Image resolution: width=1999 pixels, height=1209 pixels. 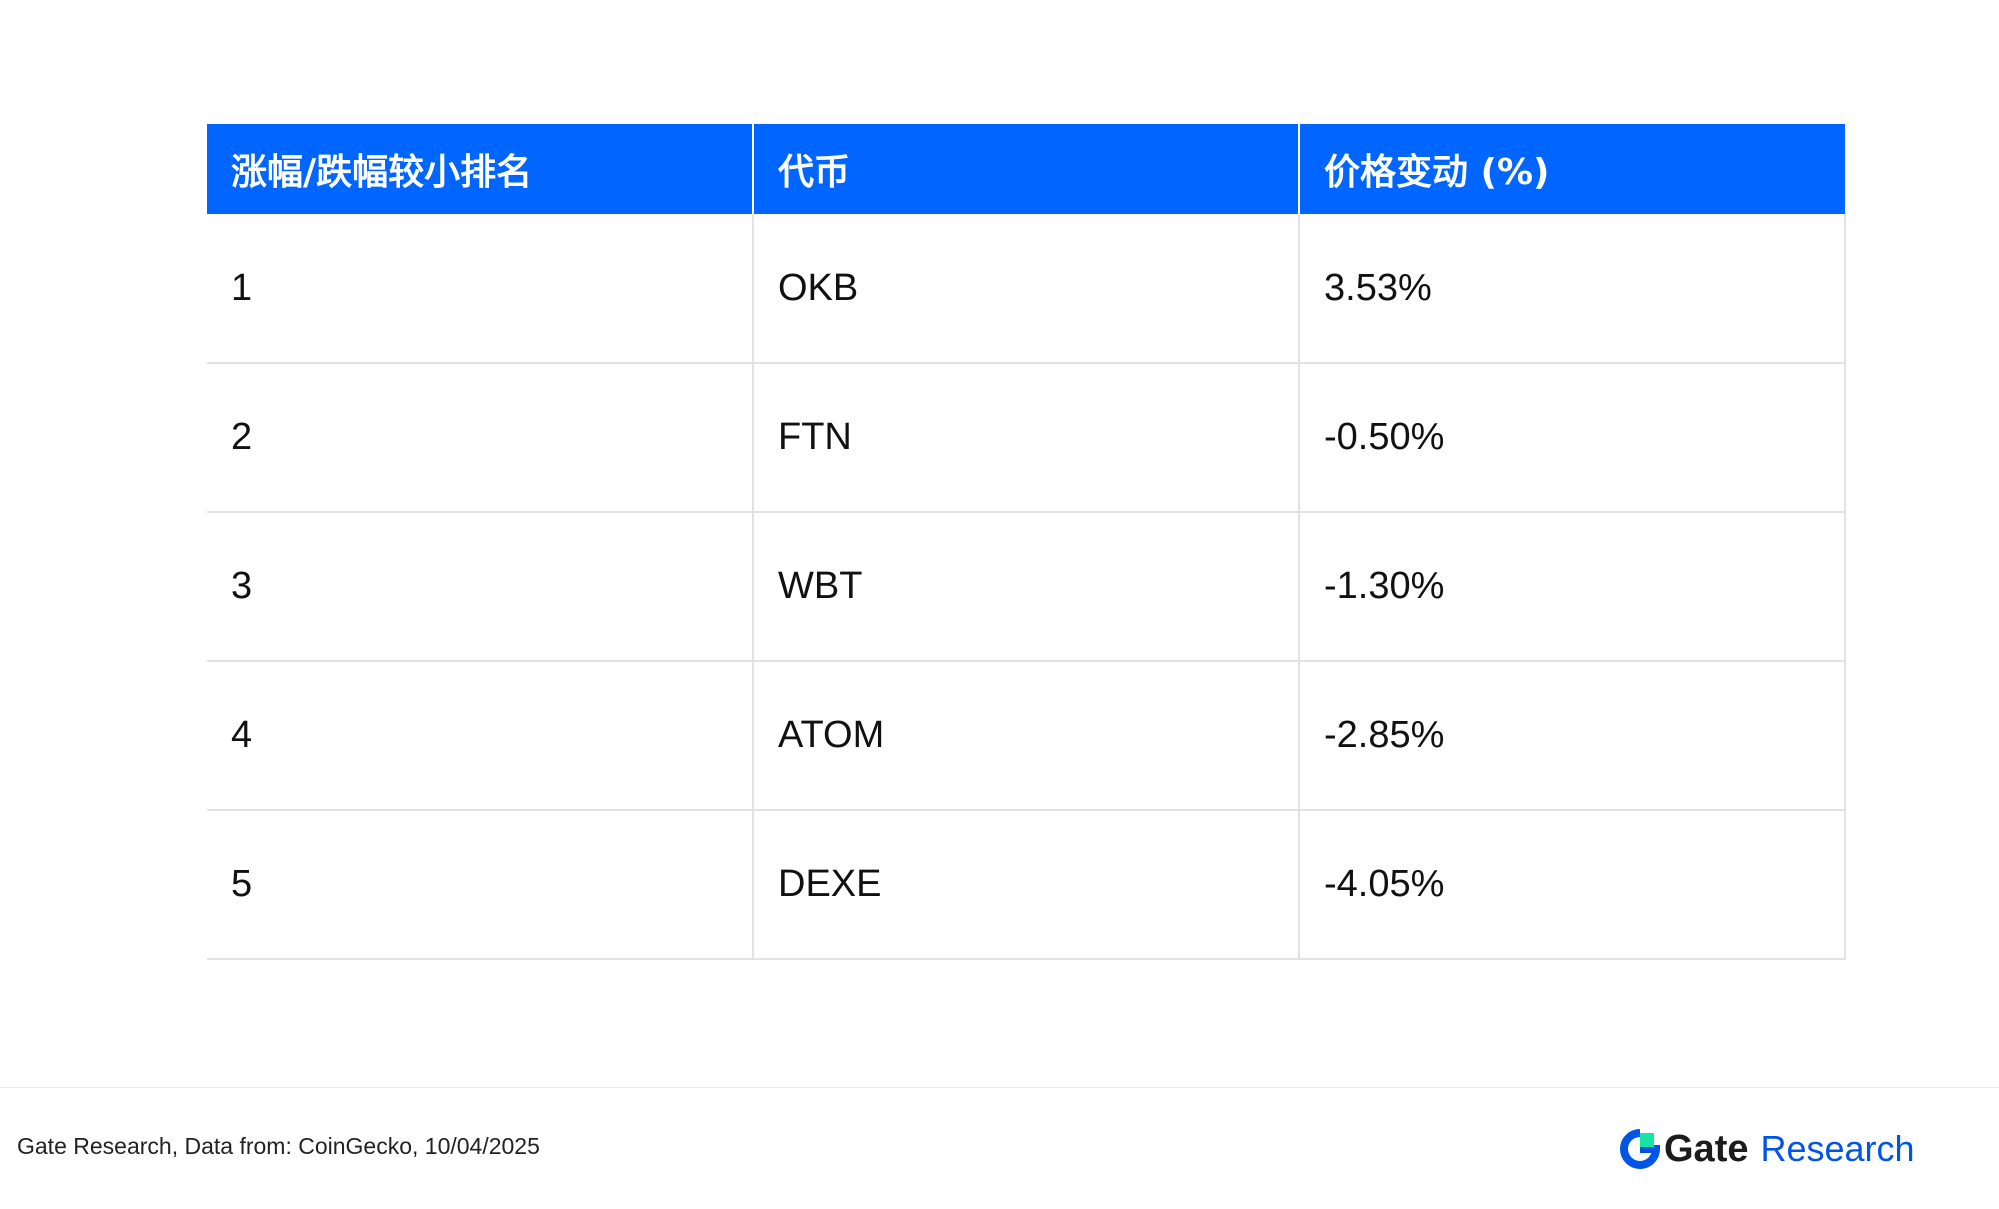 I want to click on brand-logo: Gate Research, so click(x=1767, y=1149).